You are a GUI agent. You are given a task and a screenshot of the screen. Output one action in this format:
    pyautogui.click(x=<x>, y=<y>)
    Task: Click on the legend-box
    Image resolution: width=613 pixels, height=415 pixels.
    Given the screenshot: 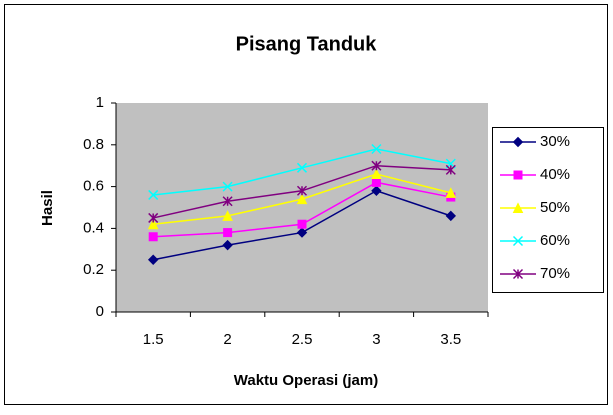 What is the action you would take?
    pyautogui.click(x=548, y=210)
    